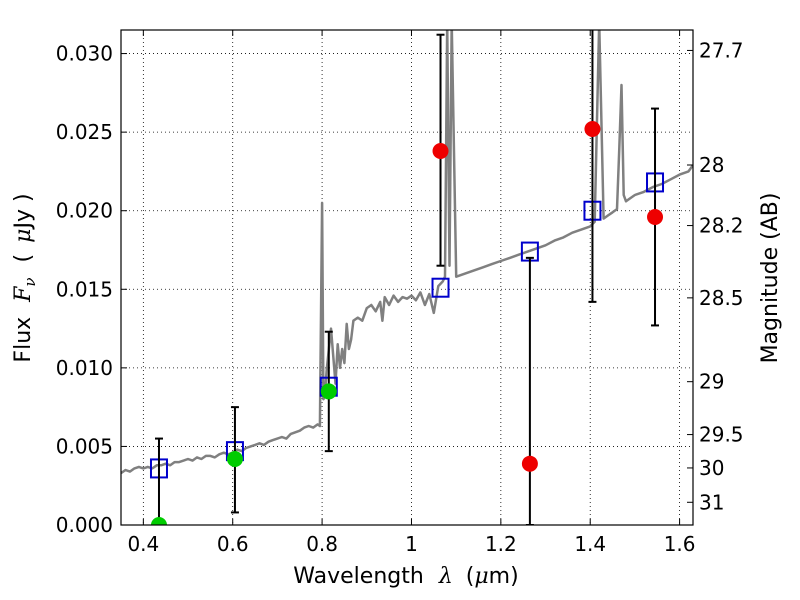  I want to click on y2-tick-label: 27.7, so click(721, 50).